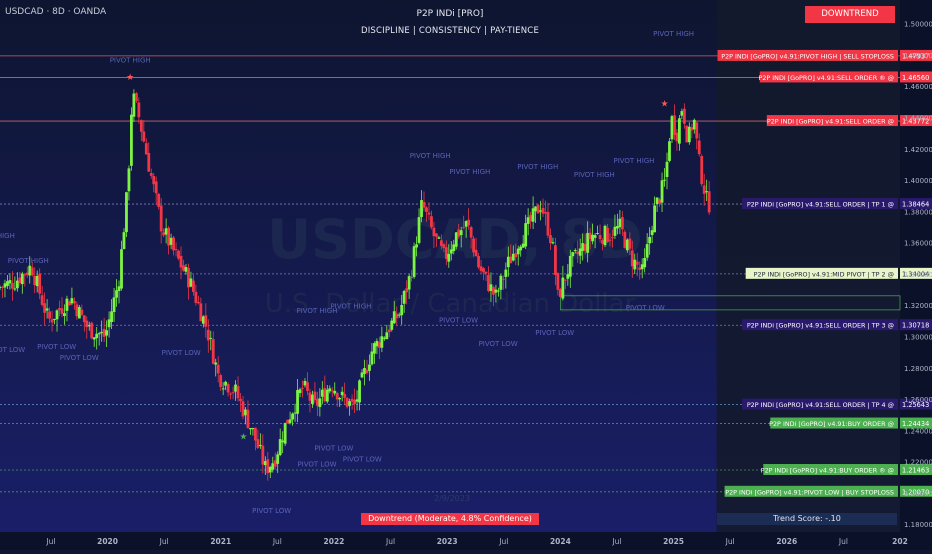 The width and height of the screenshot is (932, 554). What do you see at coordinates (56, 12) in the screenshot?
I see `symbol-label: USDCAD · 8D · OANDA` at bounding box center [56, 12].